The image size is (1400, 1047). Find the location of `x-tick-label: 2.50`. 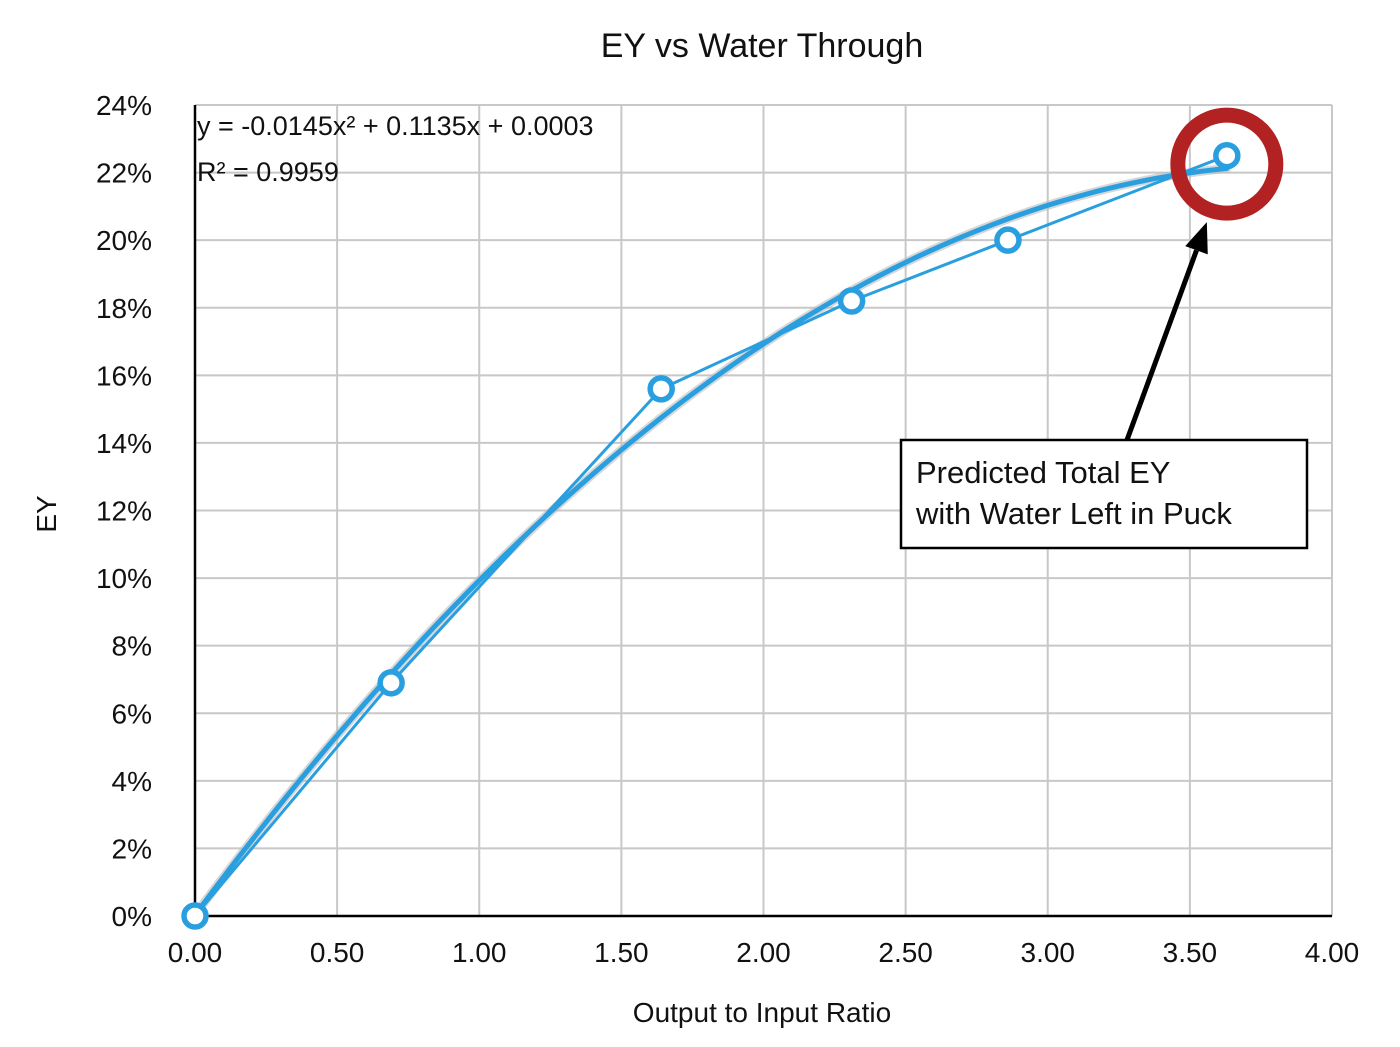

x-tick-label: 2.50 is located at coordinates (905, 952).